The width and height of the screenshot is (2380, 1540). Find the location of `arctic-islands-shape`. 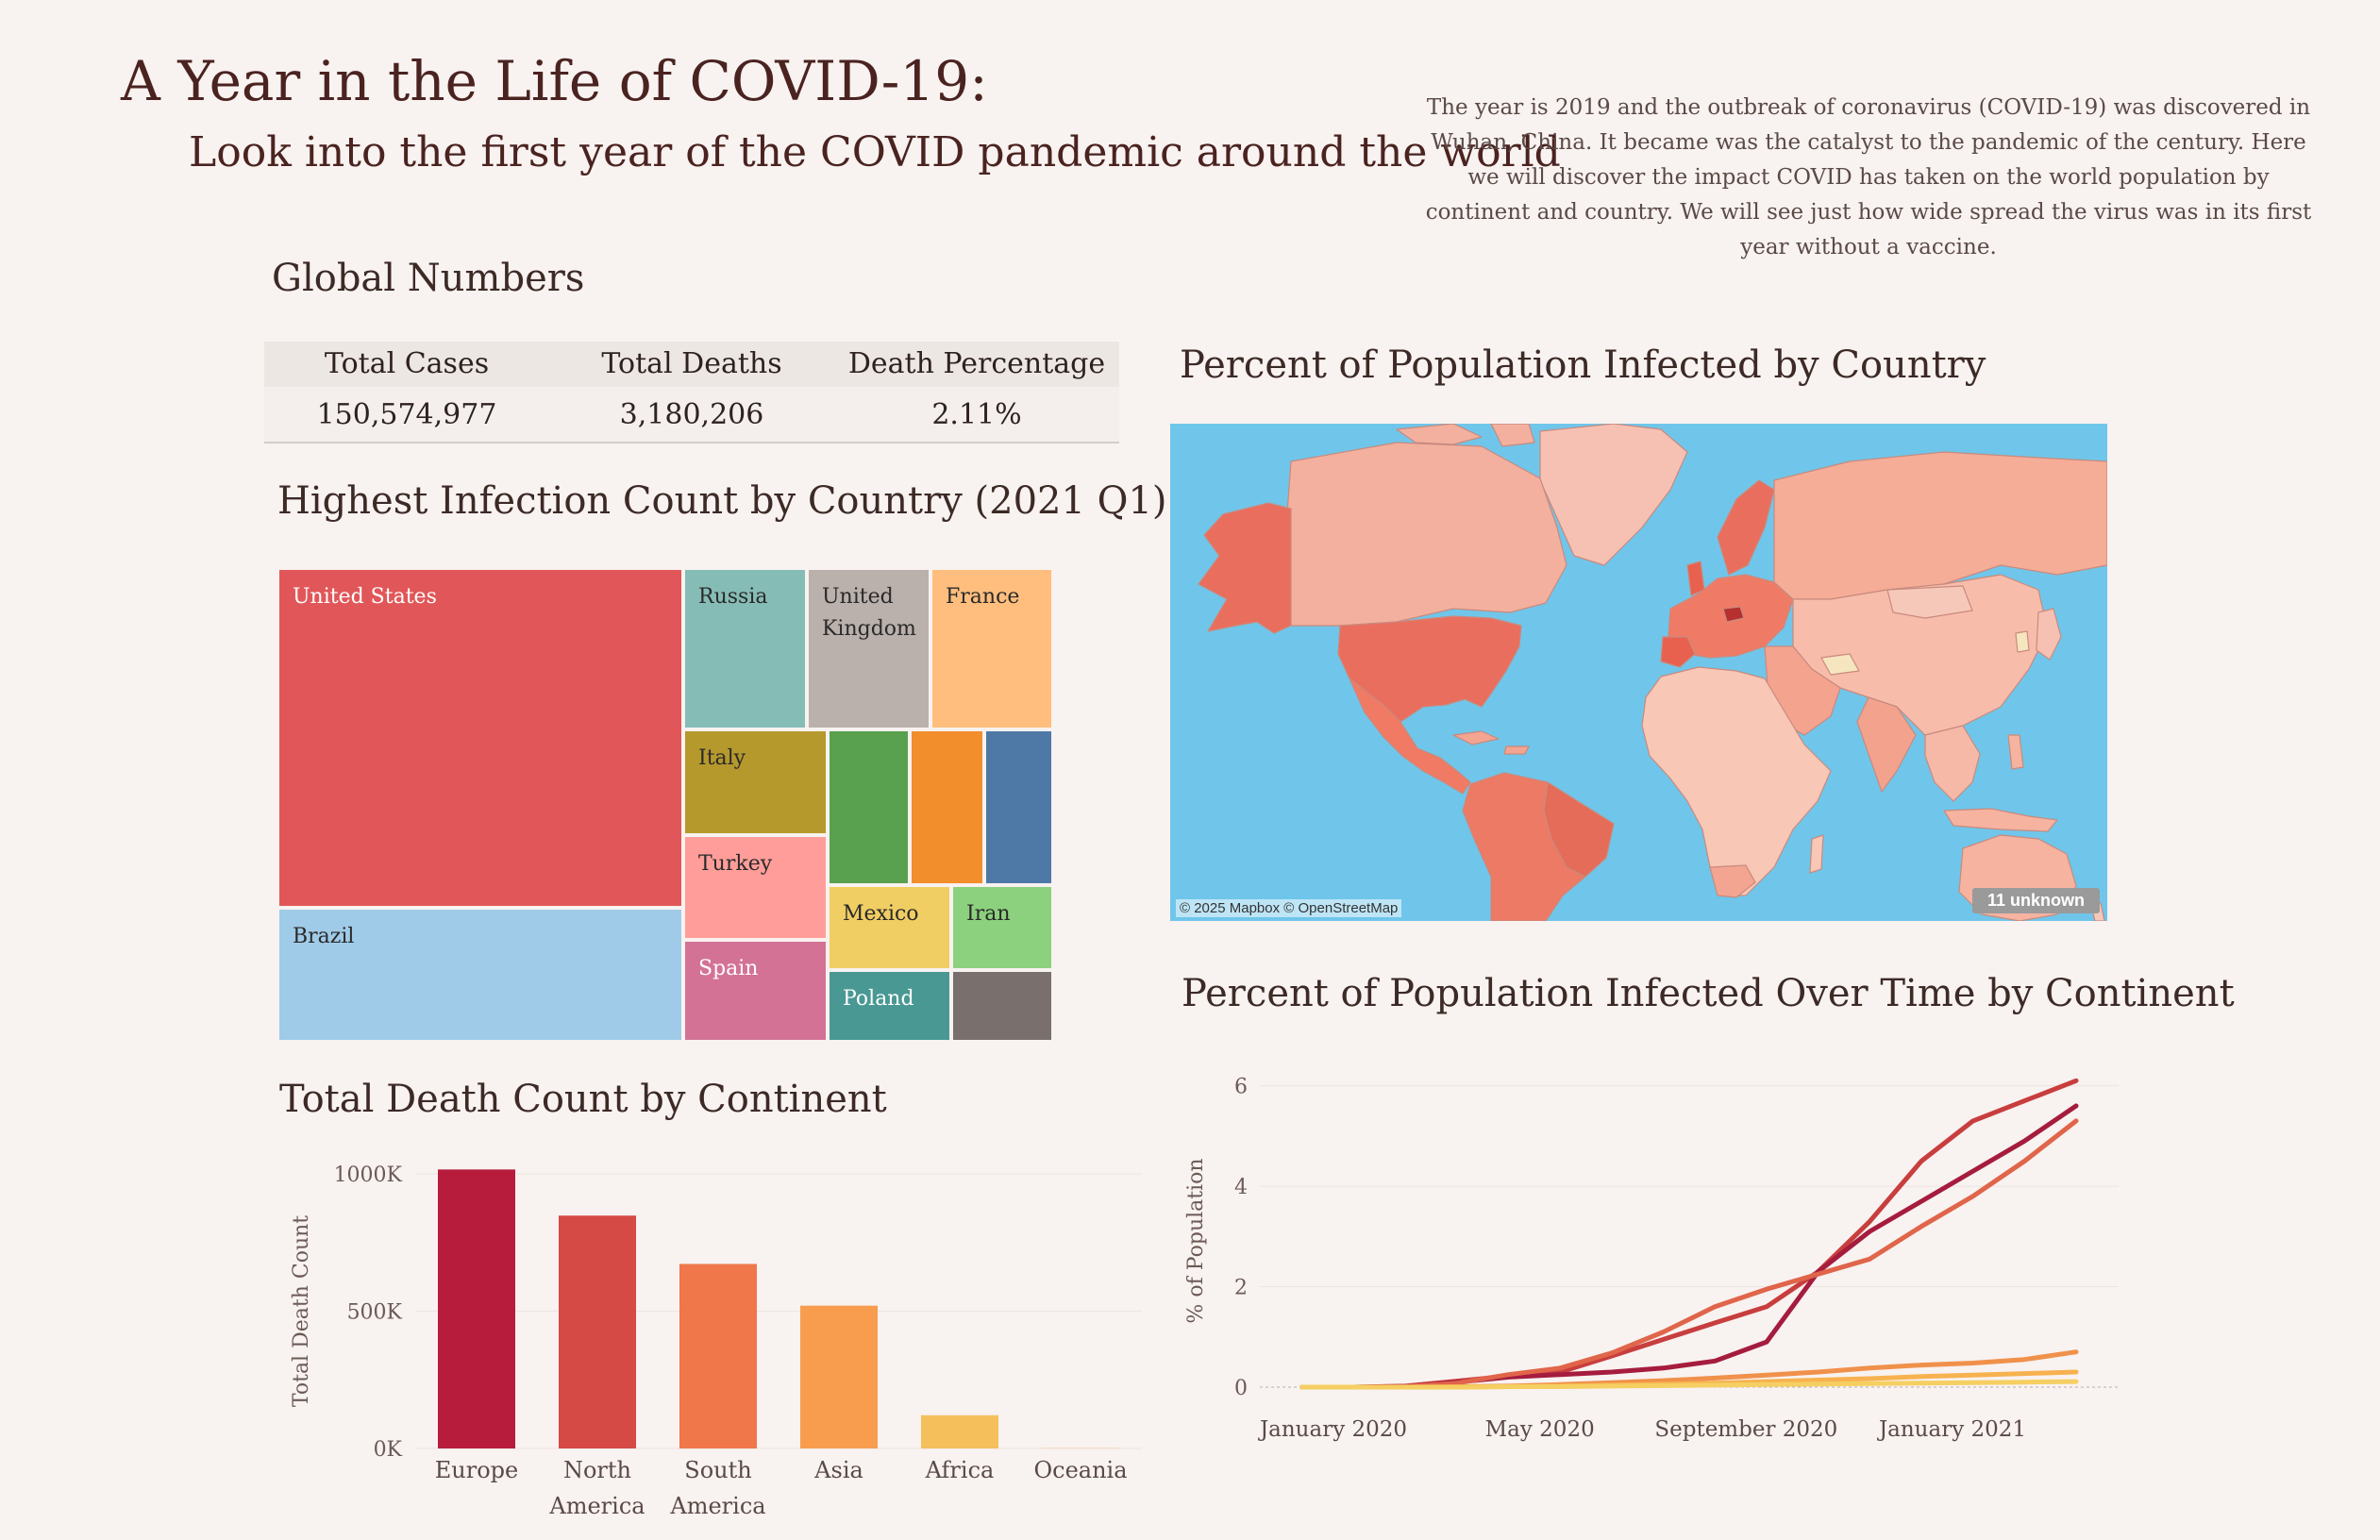

arctic-islands-shape is located at coordinates (1465, 435).